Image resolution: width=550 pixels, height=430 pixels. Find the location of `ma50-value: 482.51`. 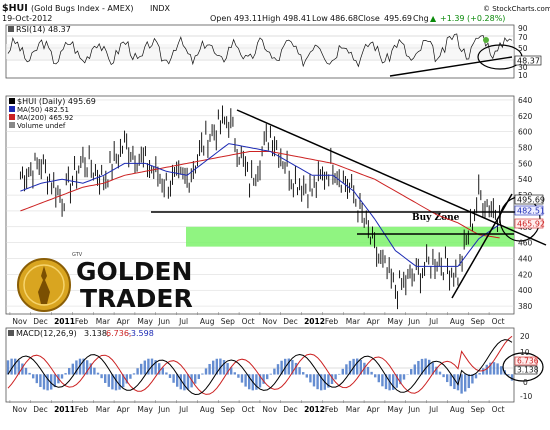

ma50-value: 482.51 is located at coordinates (531, 211).